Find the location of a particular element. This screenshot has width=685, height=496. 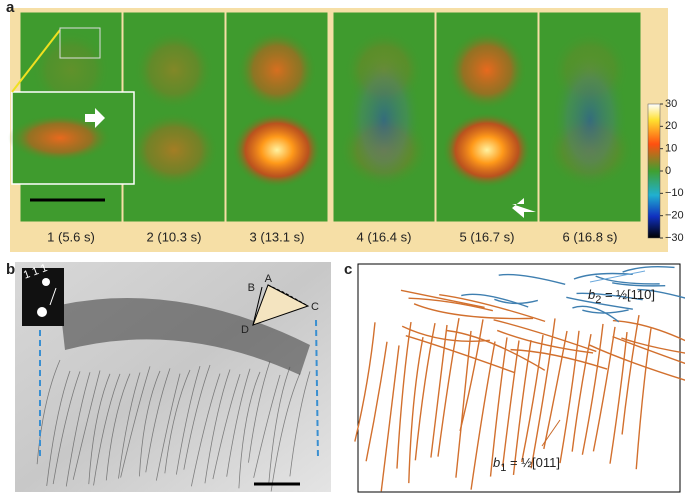

colorbar is located at coordinates (654, 171).